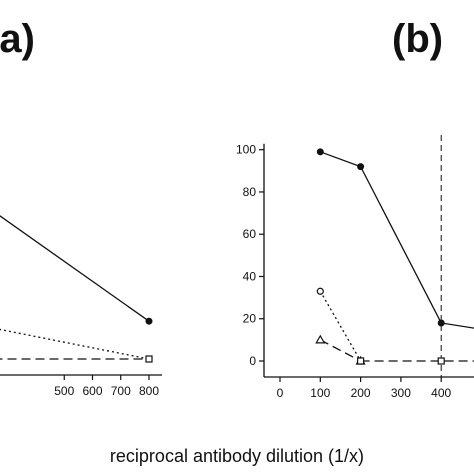 The image size is (474, 474). I want to click on y-tick-label-b: 0, so click(252, 361).